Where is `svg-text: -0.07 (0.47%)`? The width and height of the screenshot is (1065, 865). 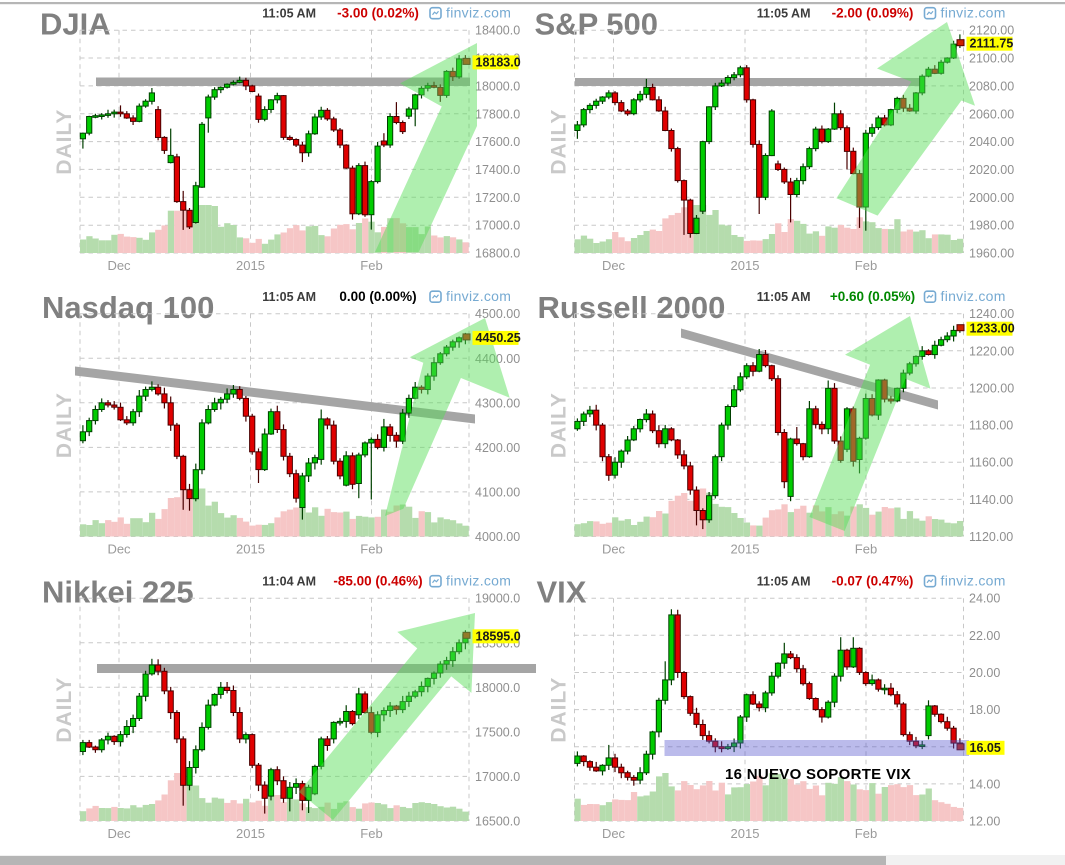
svg-text: -0.07 (0.47%) is located at coordinates (873, 581).